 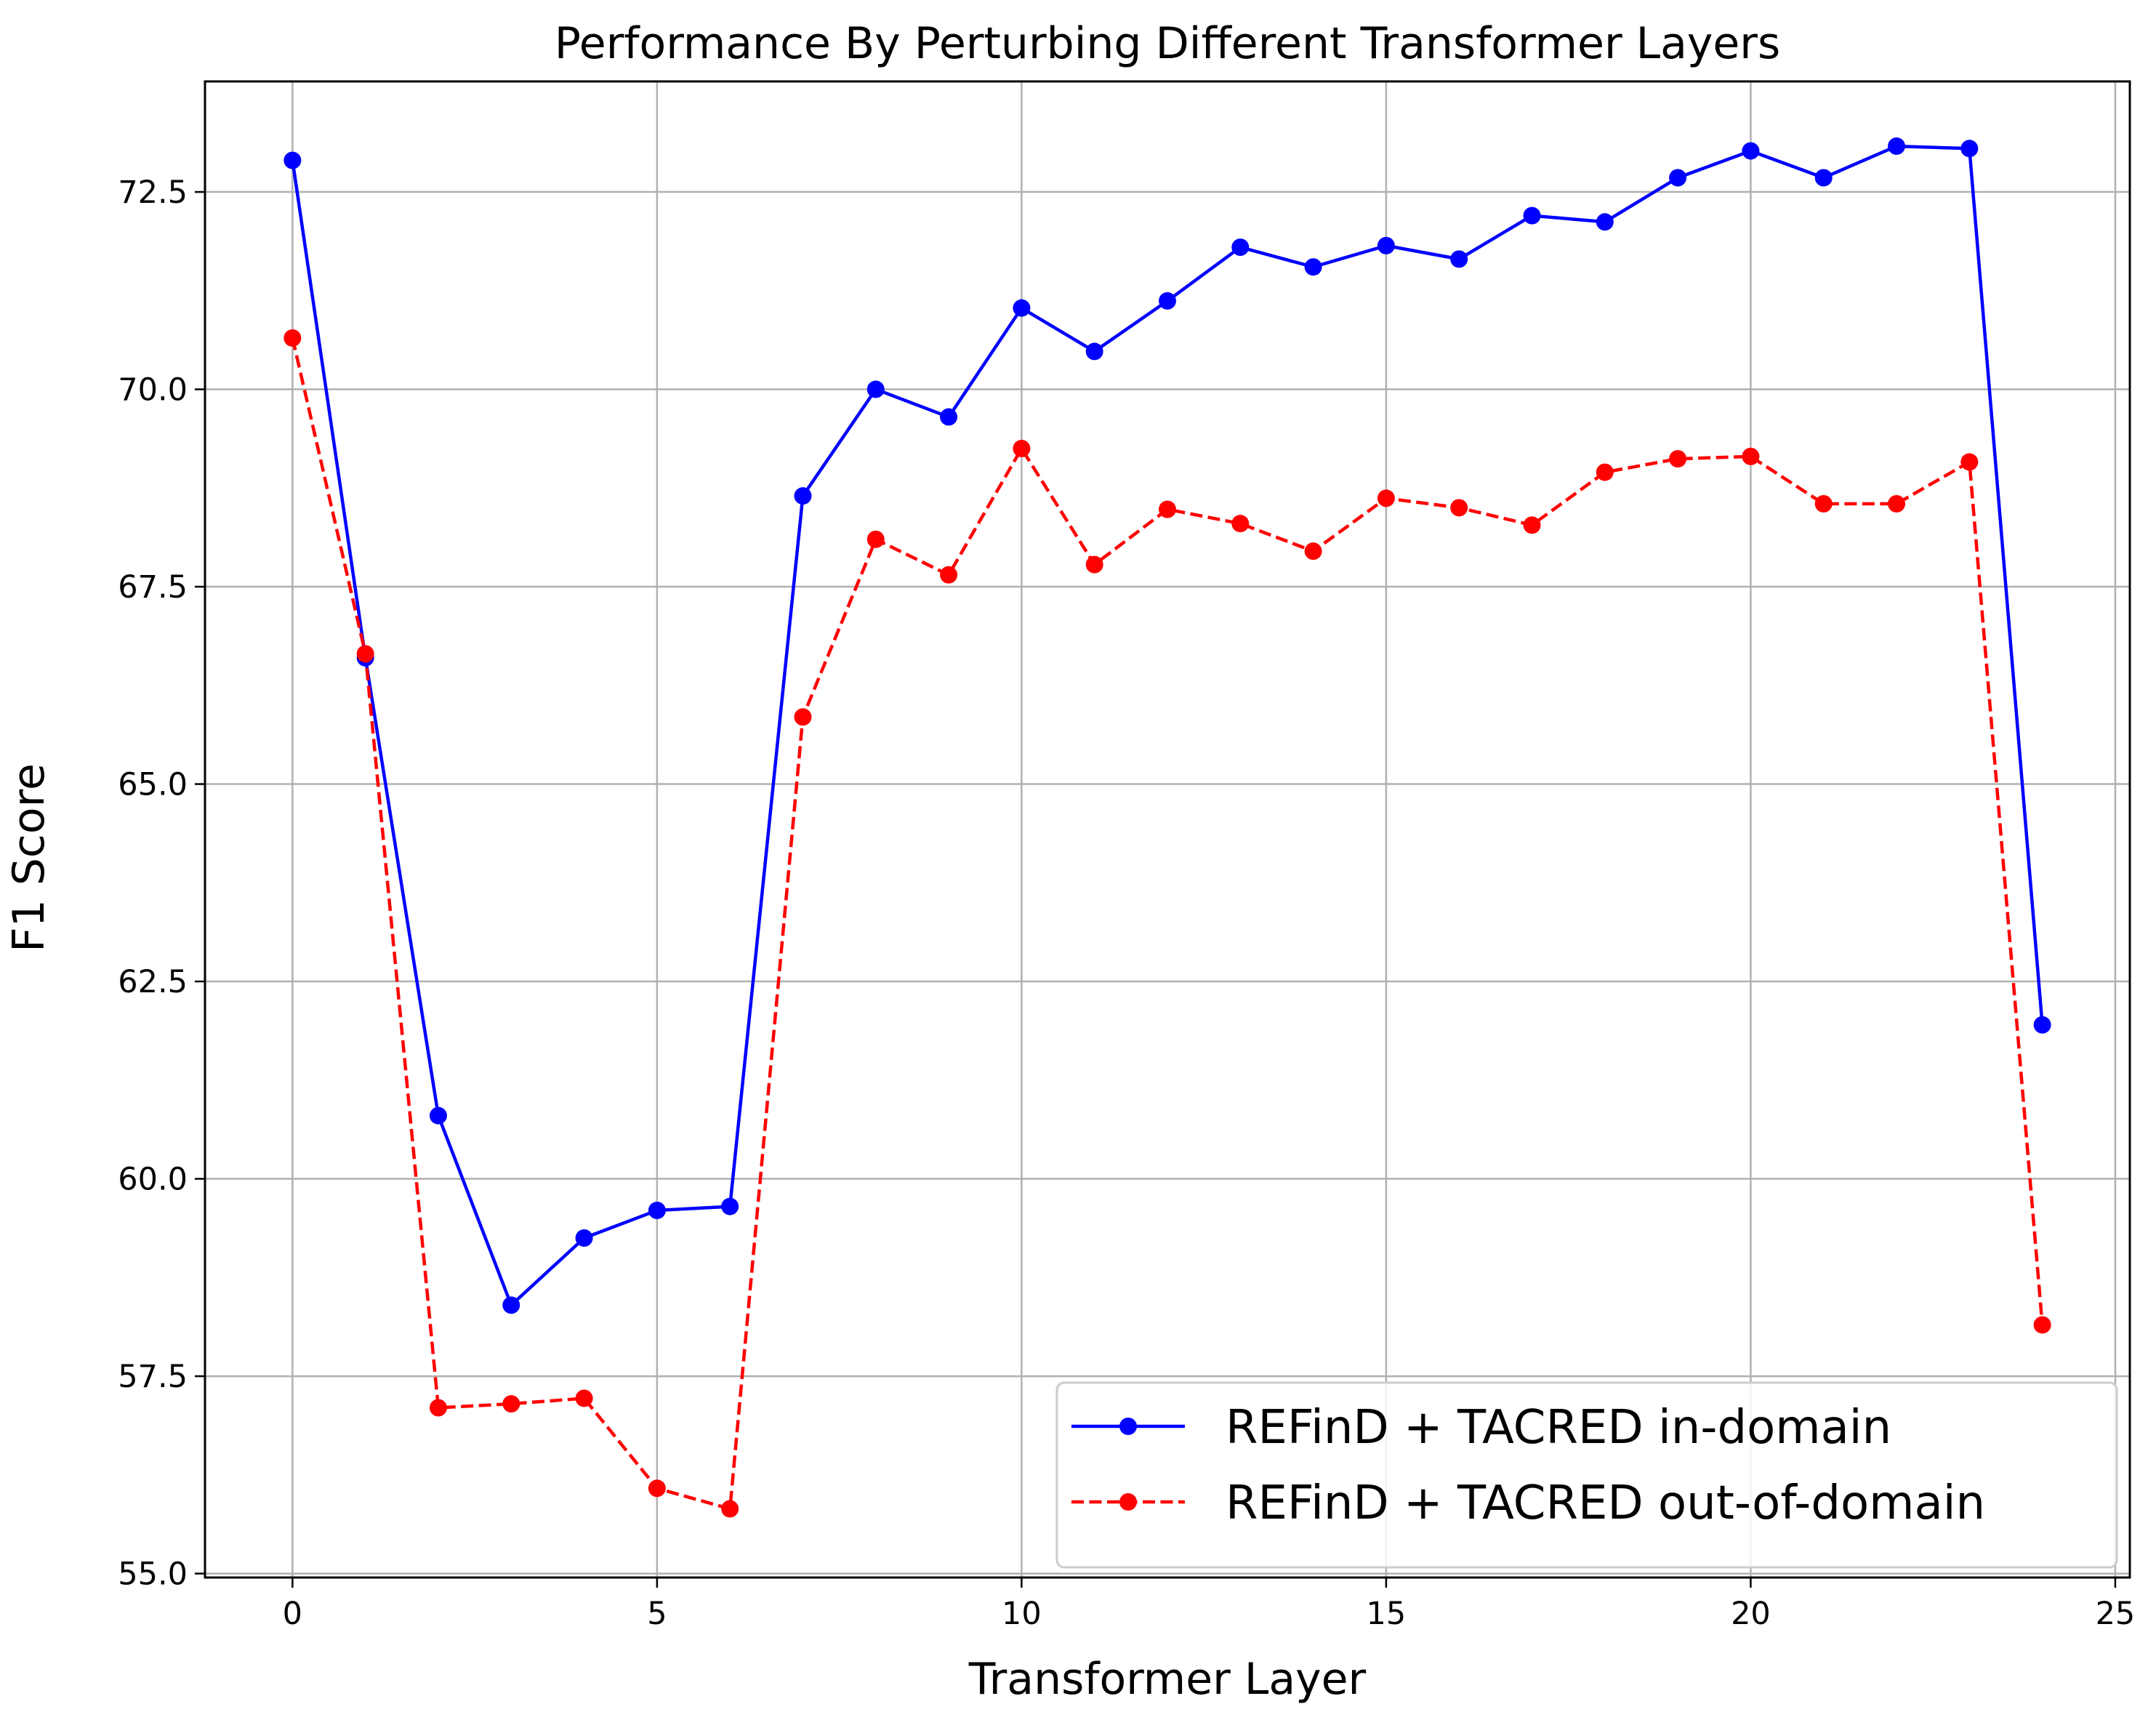 What do you see at coordinates (2116, 1614) in the screenshot?
I see `x-tick-label: 25` at bounding box center [2116, 1614].